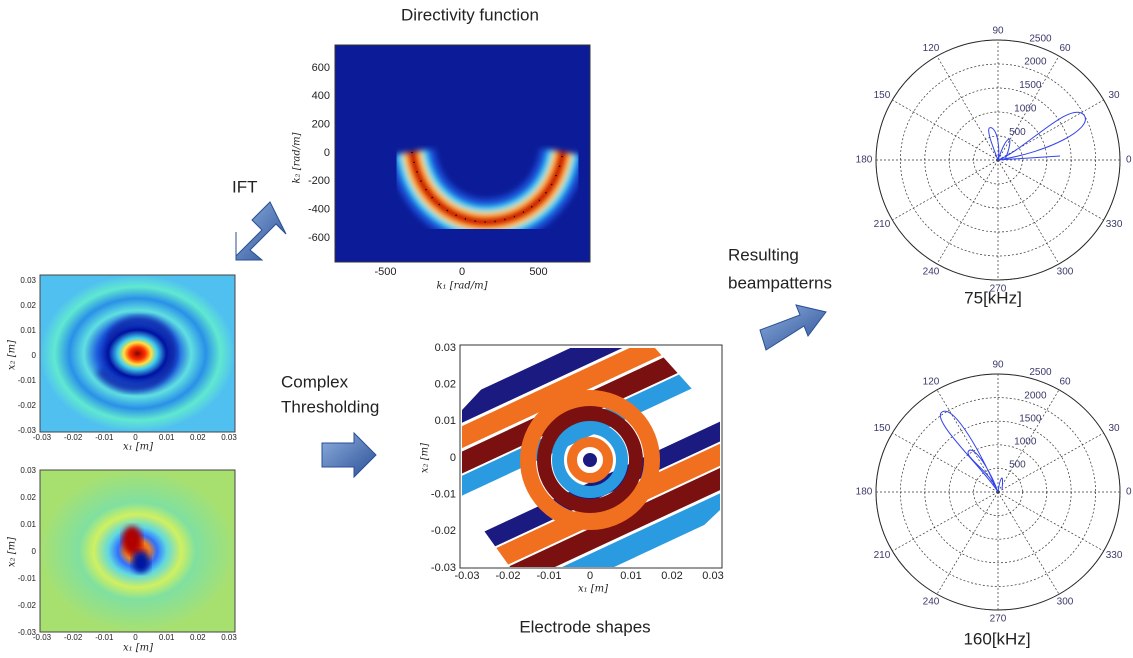 The height and width of the screenshot is (658, 1133). What do you see at coordinates (1114, 224) in the screenshot?
I see `angle-tick-label: 330` at bounding box center [1114, 224].